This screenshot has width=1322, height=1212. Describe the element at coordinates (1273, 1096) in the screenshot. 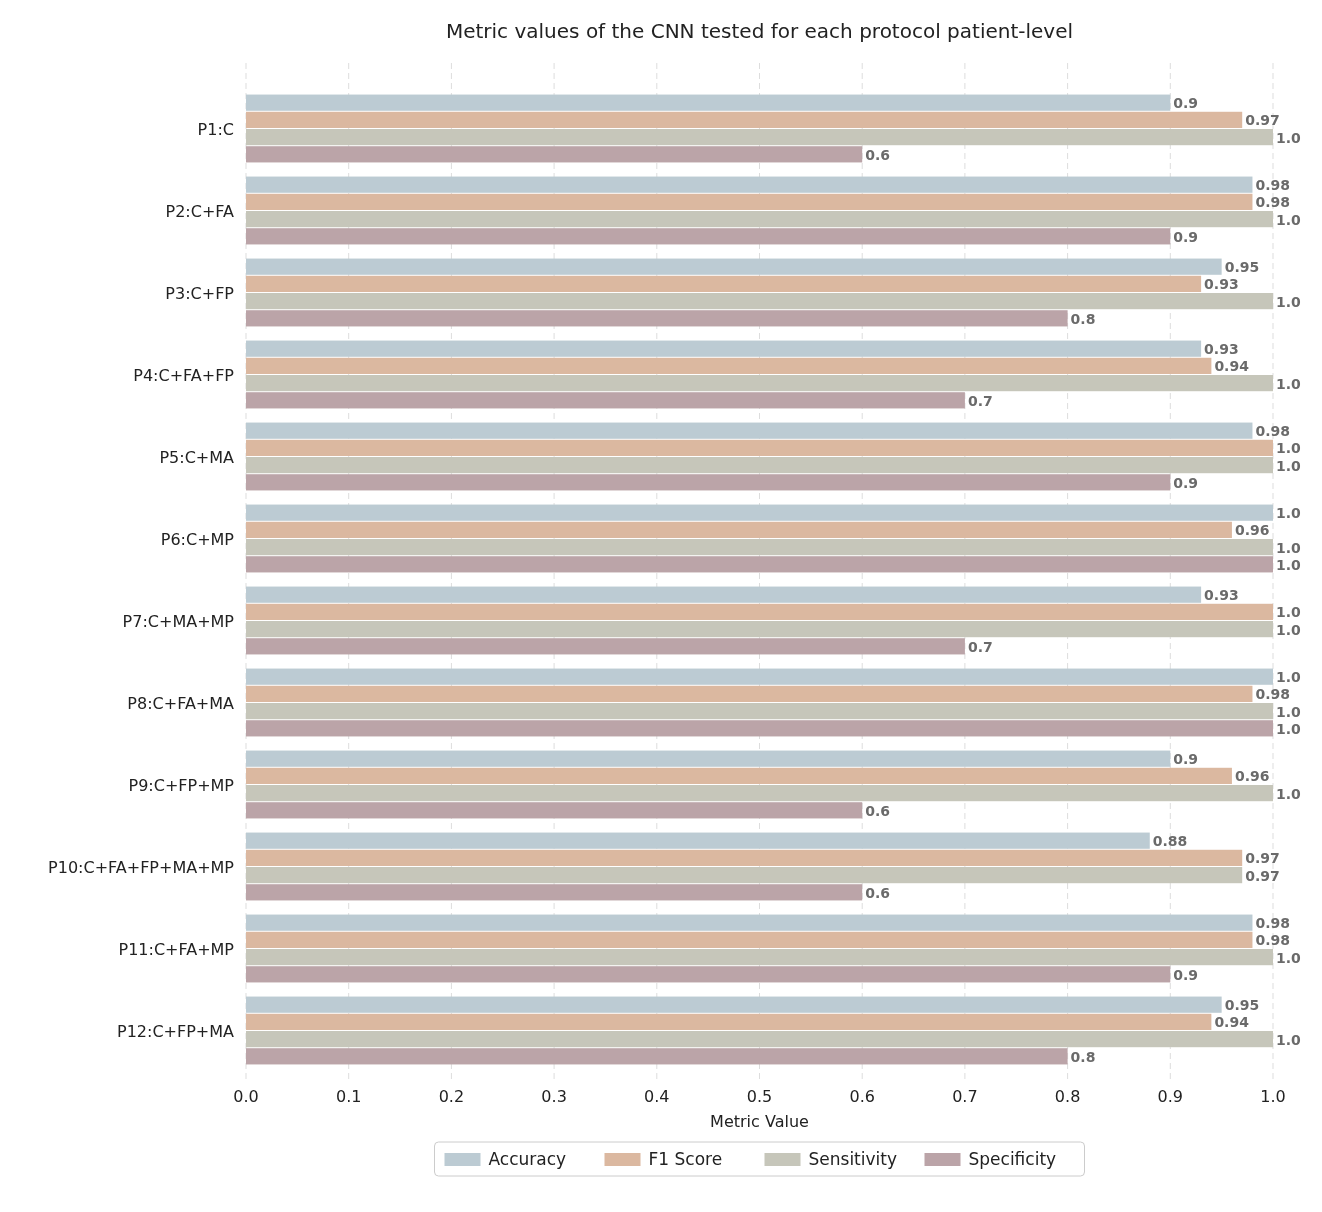

I see `x-tick-label: 1.0` at that location.